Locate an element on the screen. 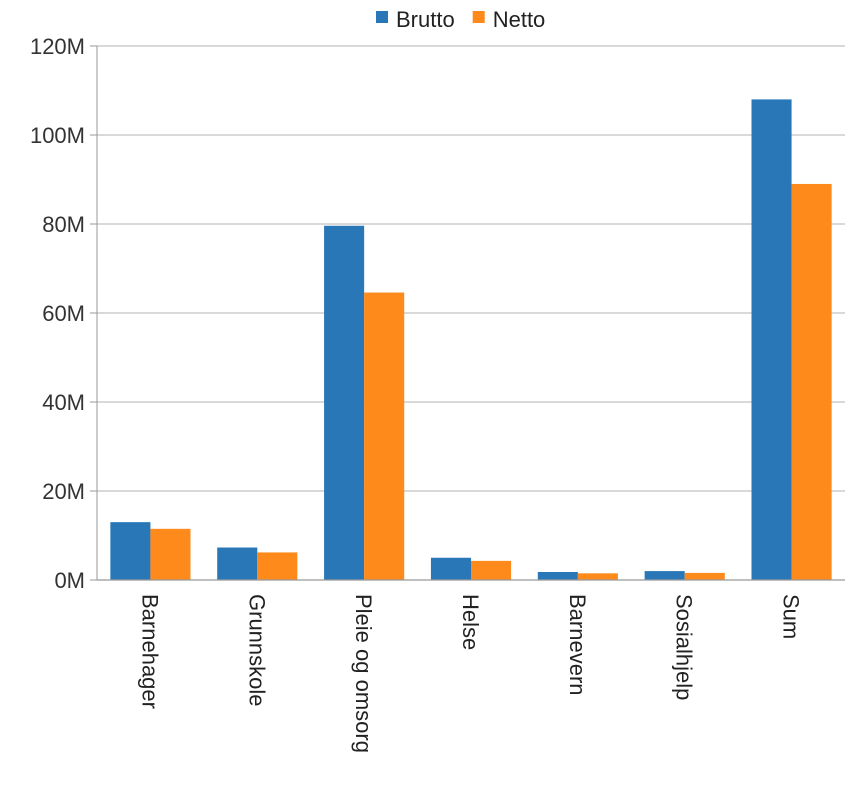 This screenshot has width=850, height=787. y-tick-label: 20M is located at coordinates (63, 491).